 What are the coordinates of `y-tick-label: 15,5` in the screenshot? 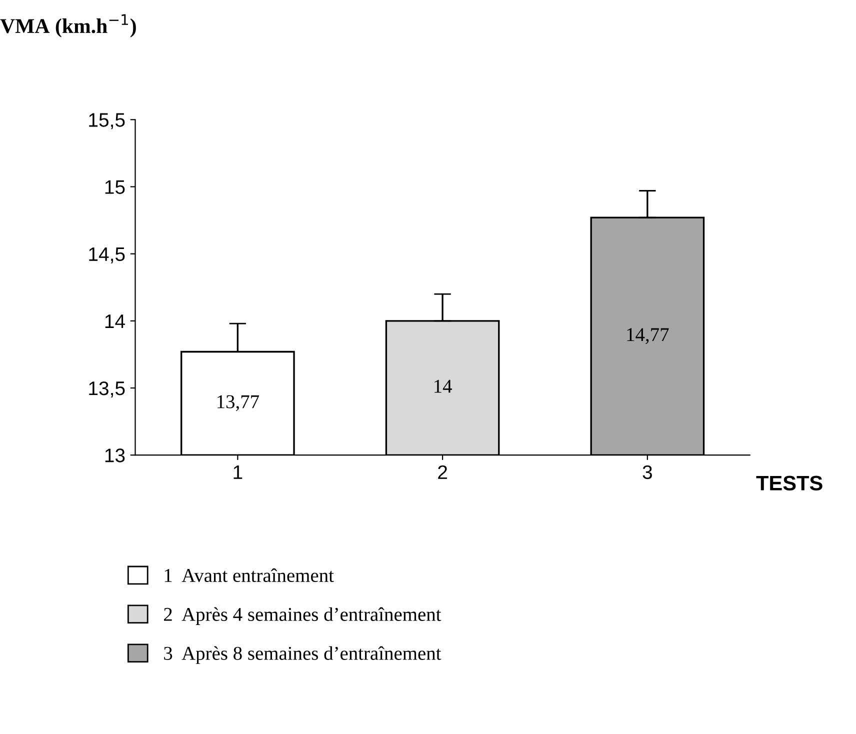 It's located at (107, 121).